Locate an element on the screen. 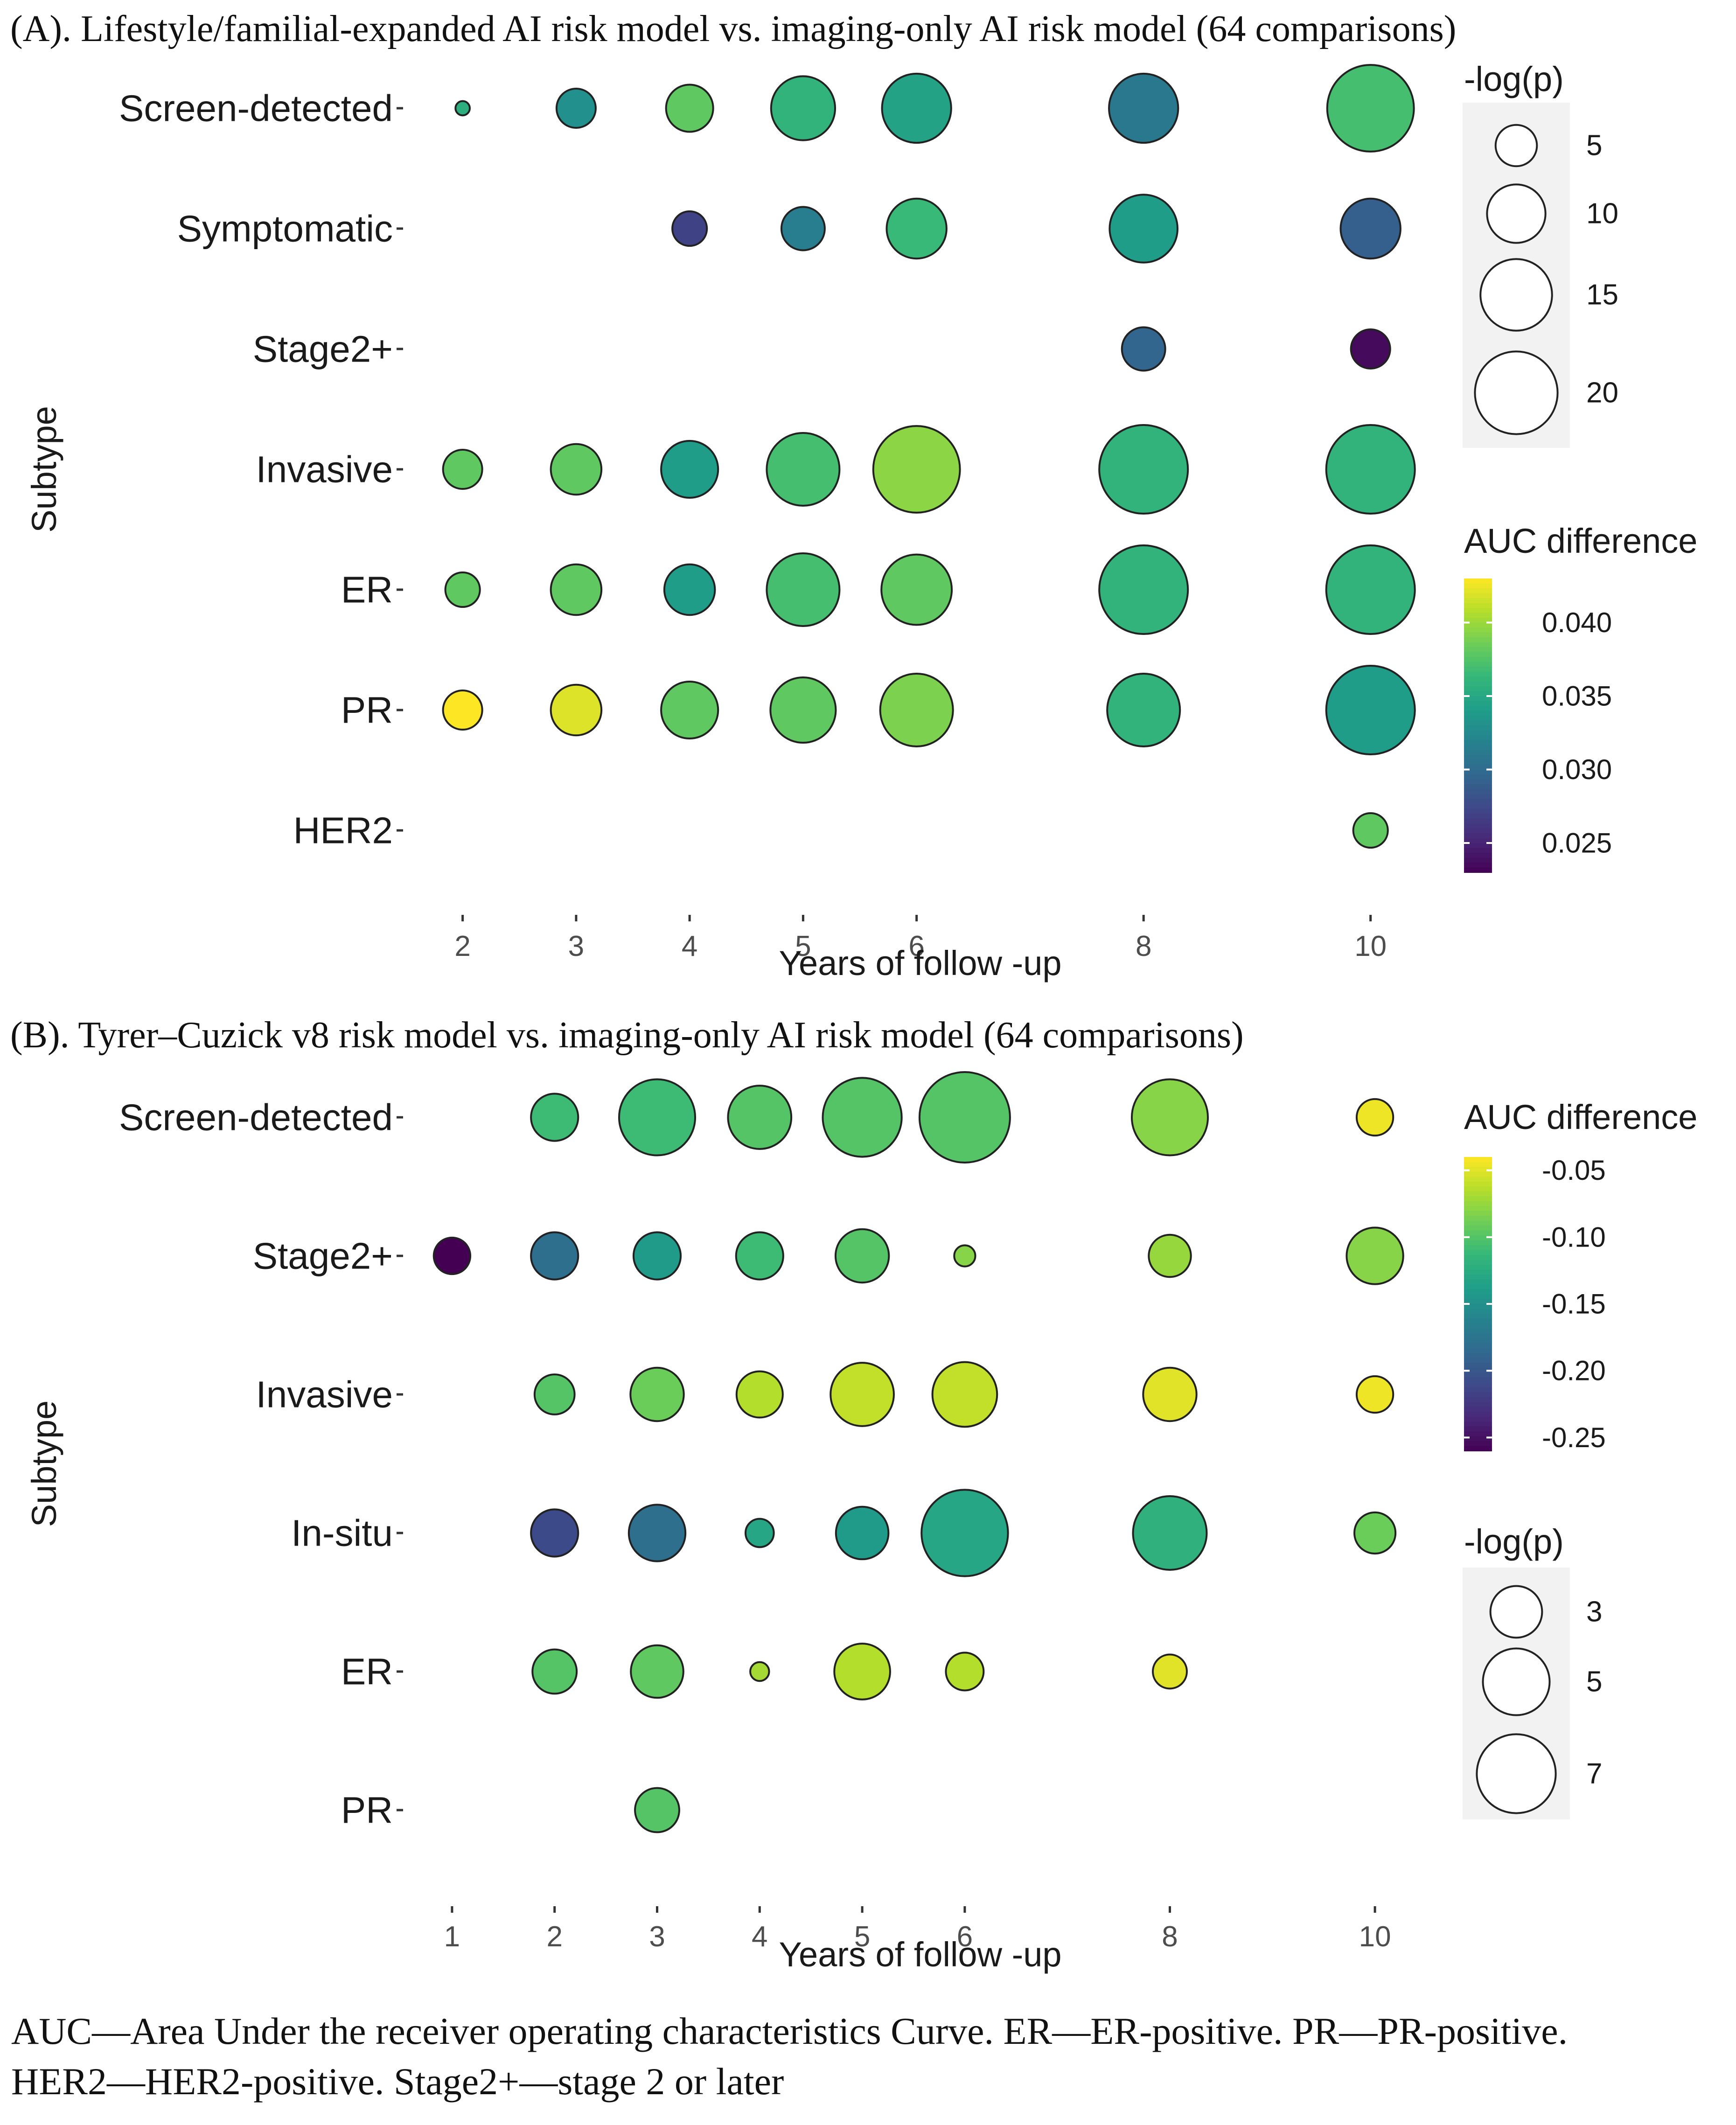 The image size is (1736, 2125). size-legend-title: -log(p) is located at coordinates (1514, 79).